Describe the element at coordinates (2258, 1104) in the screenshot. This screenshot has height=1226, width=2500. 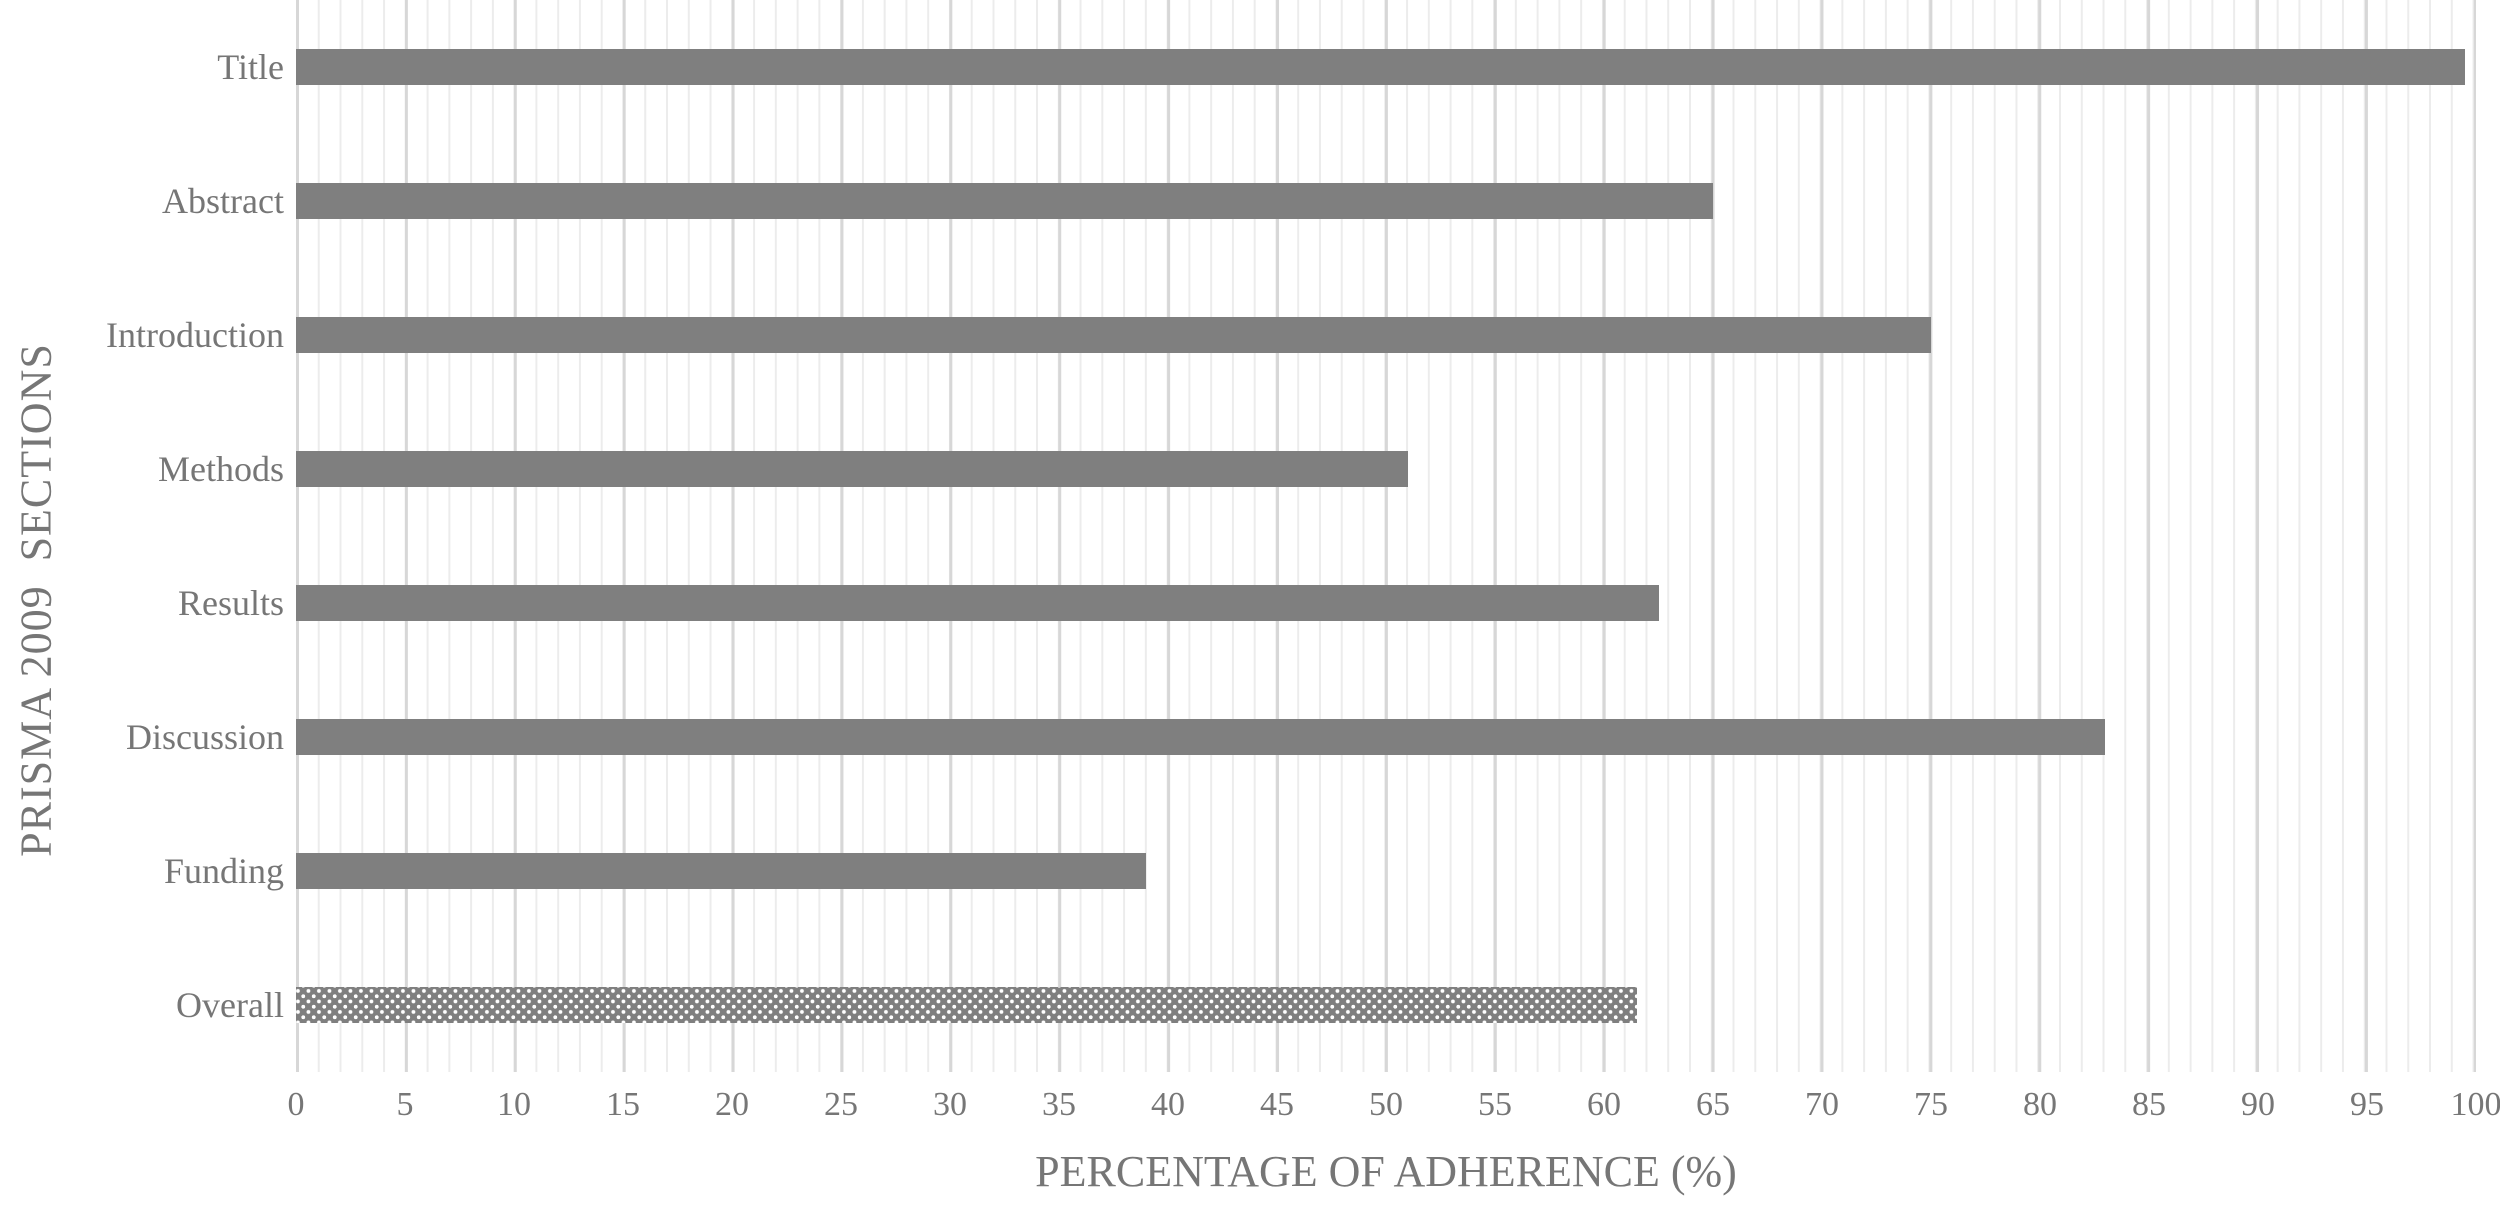
I see `x-tick-label-90: 90` at that location.